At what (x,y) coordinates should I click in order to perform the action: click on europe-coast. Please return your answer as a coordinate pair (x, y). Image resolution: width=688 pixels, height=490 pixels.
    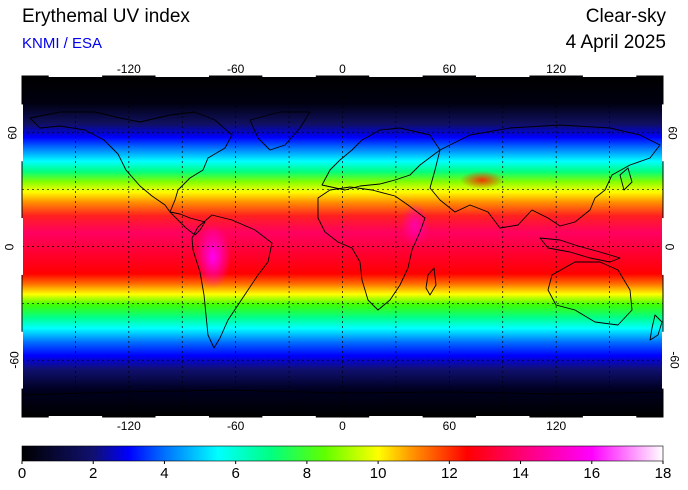
    Looking at the image, I should click on (381, 159).